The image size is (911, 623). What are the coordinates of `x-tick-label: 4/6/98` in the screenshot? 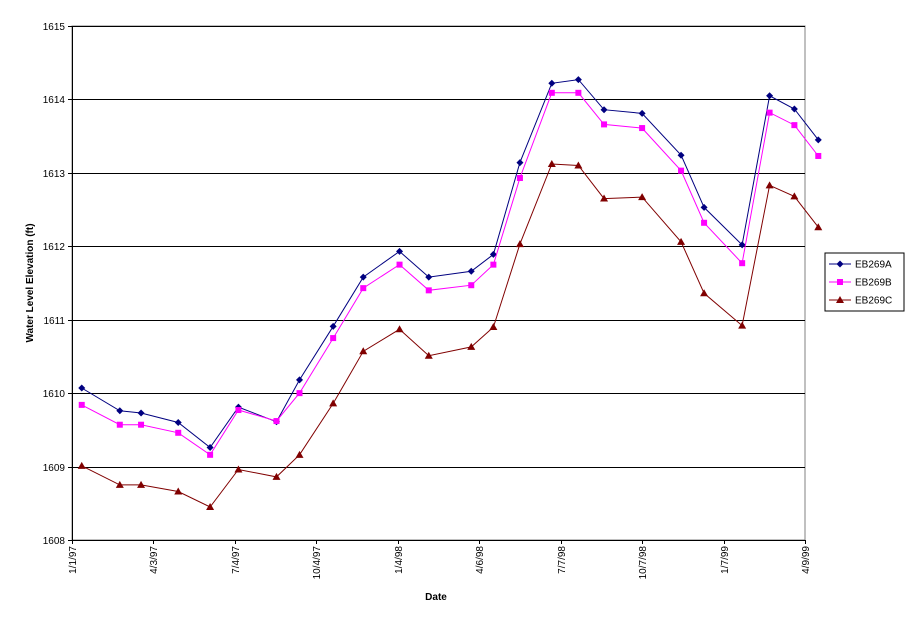 It's located at (480, 560).